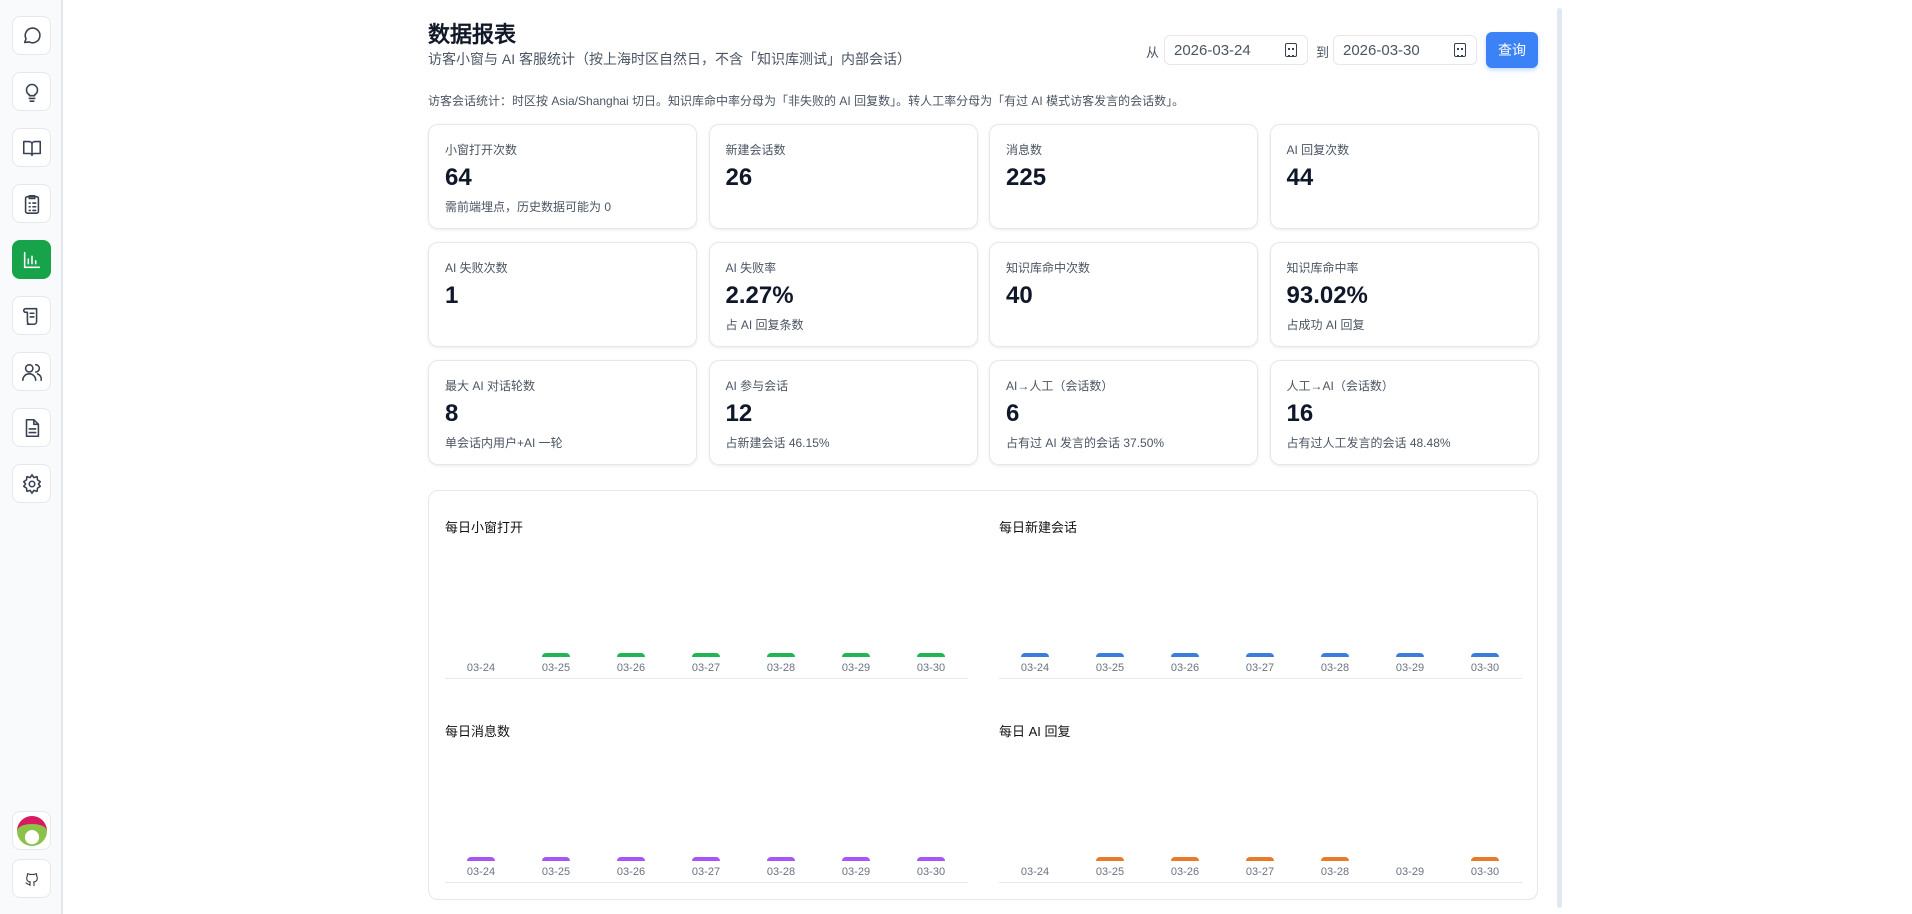  Describe the element at coordinates (1026, 177) in the screenshot. I see `stat-value: 225` at that location.